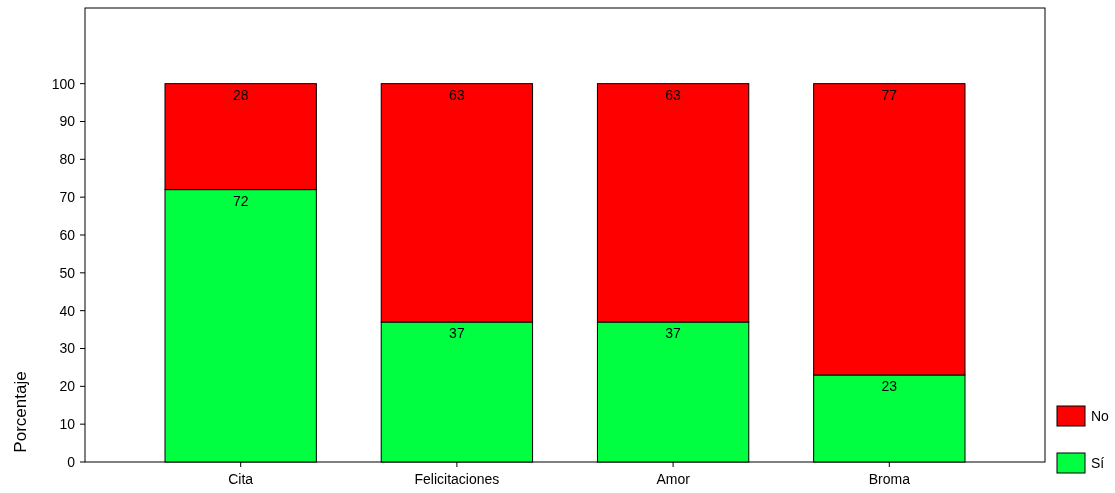 The width and height of the screenshot is (1115, 493). I want to click on y-tick-label: 50, so click(67, 272).